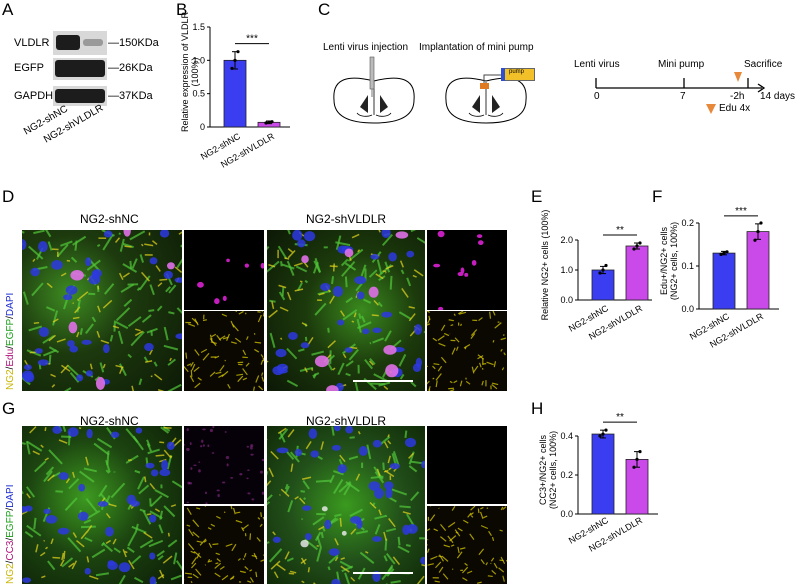 Image resolution: width=798 pixels, height=586 pixels. What do you see at coordinates (372, 73) in the screenshot?
I see `syringe-icon` at bounding box center [372, 73].